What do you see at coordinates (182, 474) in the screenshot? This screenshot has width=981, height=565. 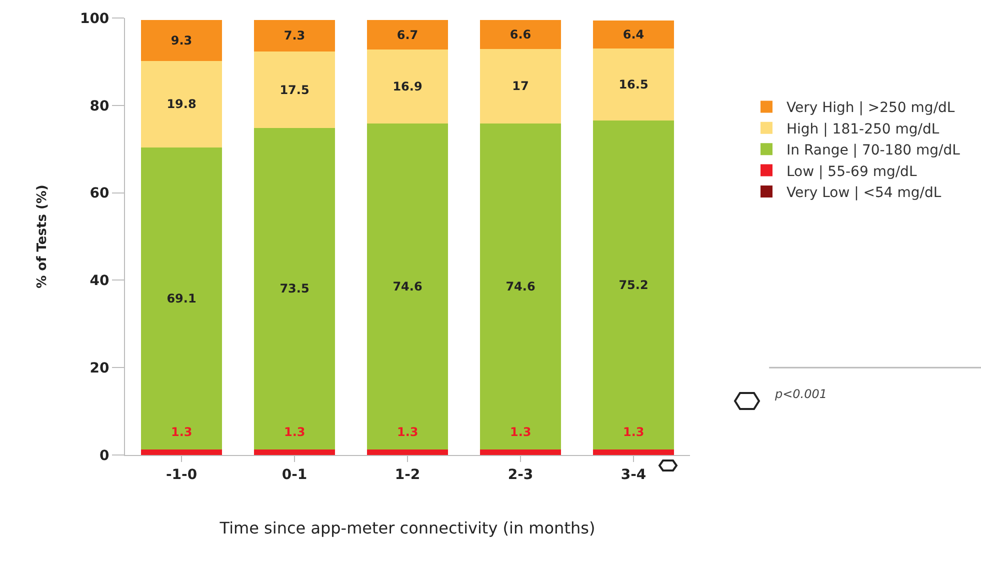 I see `x-tick-label: -1-0` at bounding box center [182, 474].